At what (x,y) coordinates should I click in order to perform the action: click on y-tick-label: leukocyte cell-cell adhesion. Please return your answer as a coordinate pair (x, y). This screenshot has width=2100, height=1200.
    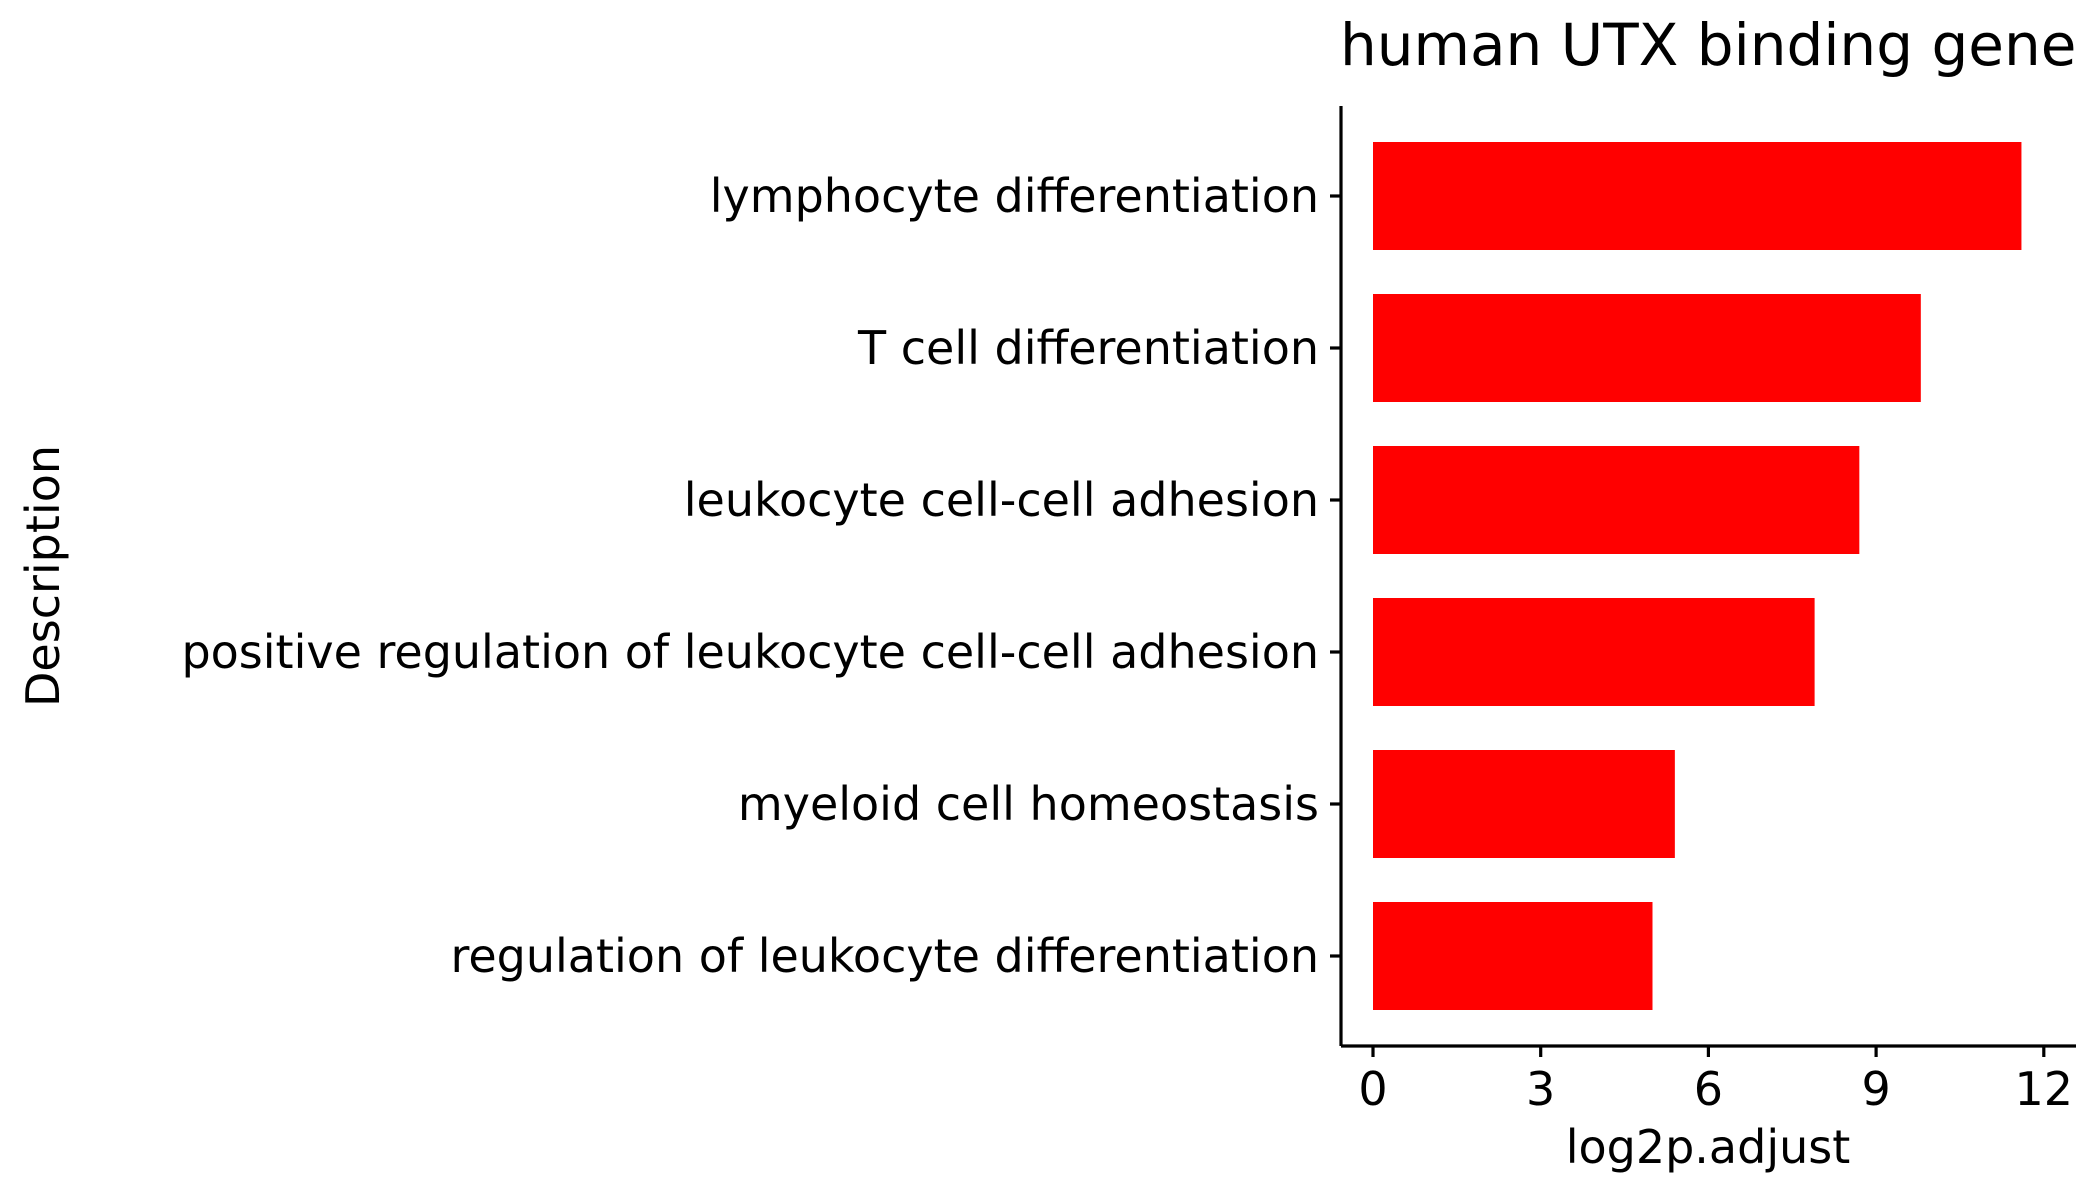
    Looking at the image, I should click on (1001, 500).